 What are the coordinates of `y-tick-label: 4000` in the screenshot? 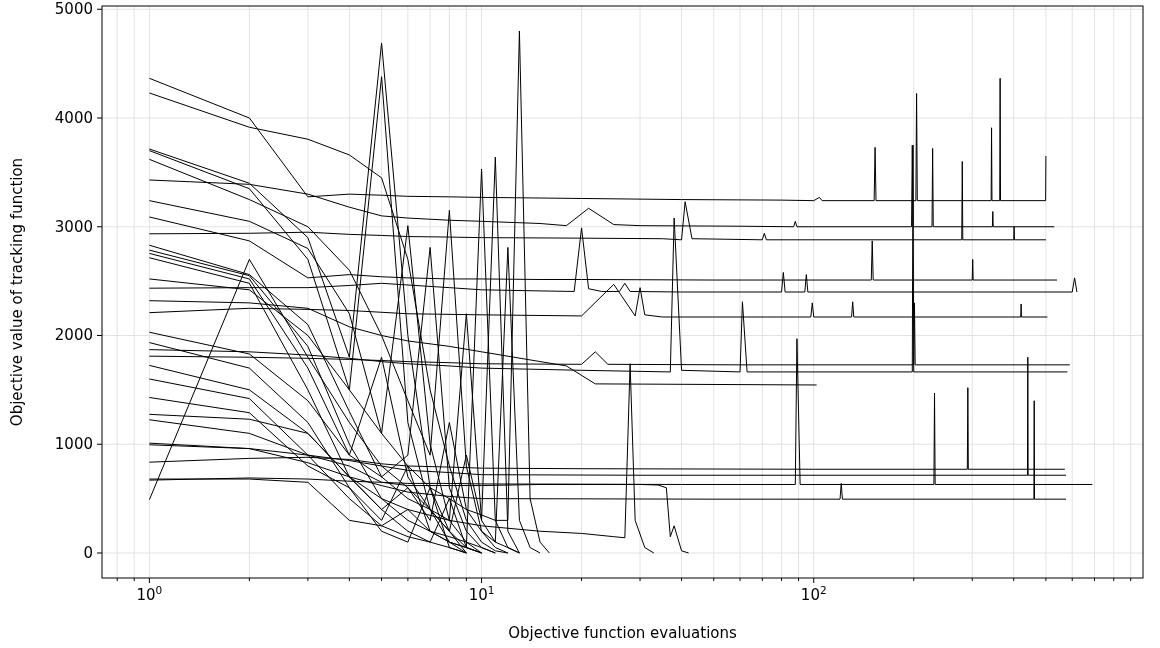 It's located at (73, 118).